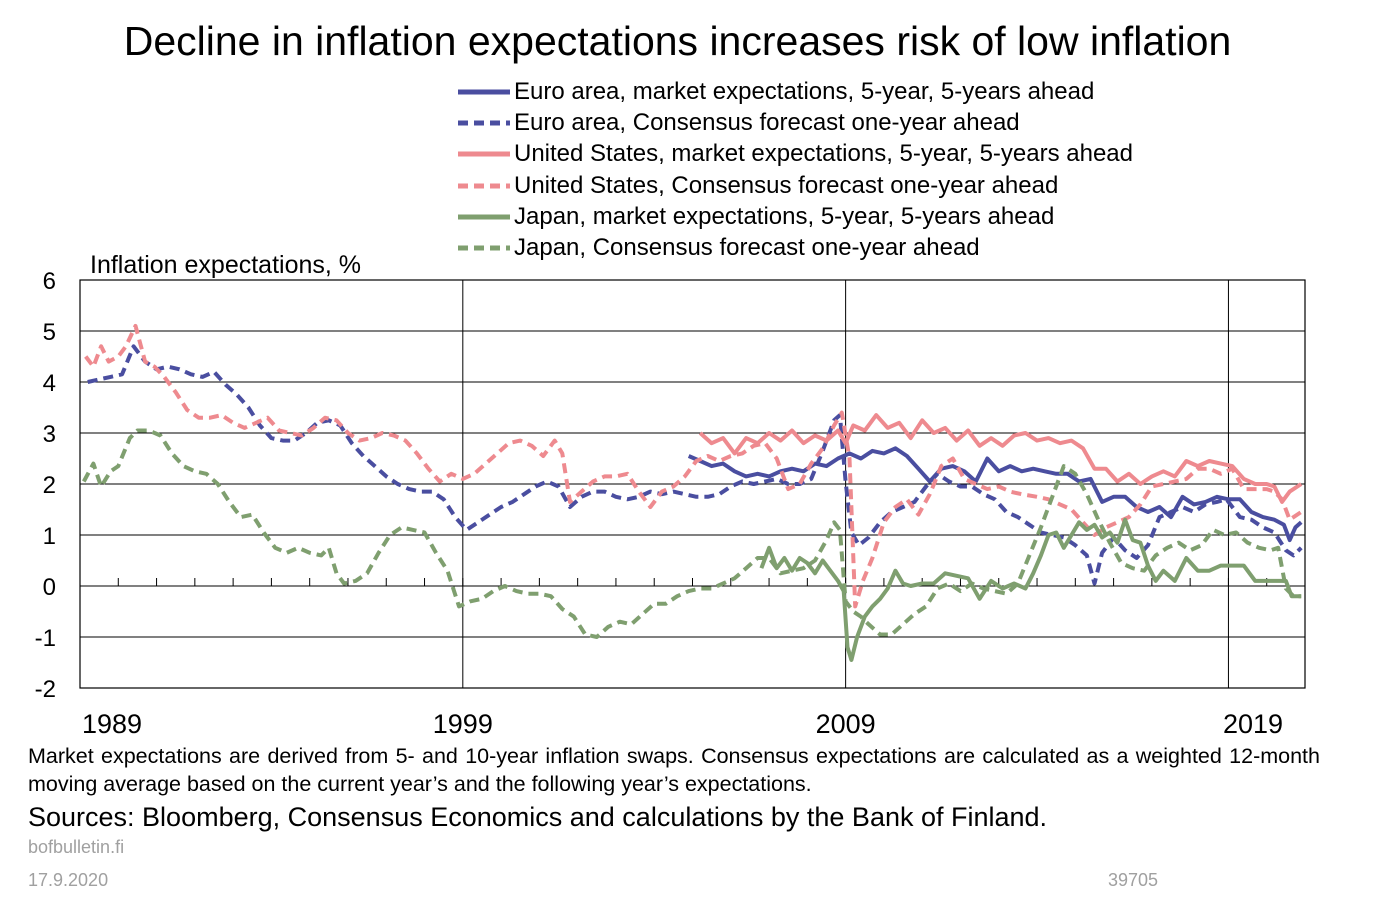 Image resolution: width=1375 pixels, height=900 pixels. I want to click on publication-date: 17.9.2020, so click(68, 880).